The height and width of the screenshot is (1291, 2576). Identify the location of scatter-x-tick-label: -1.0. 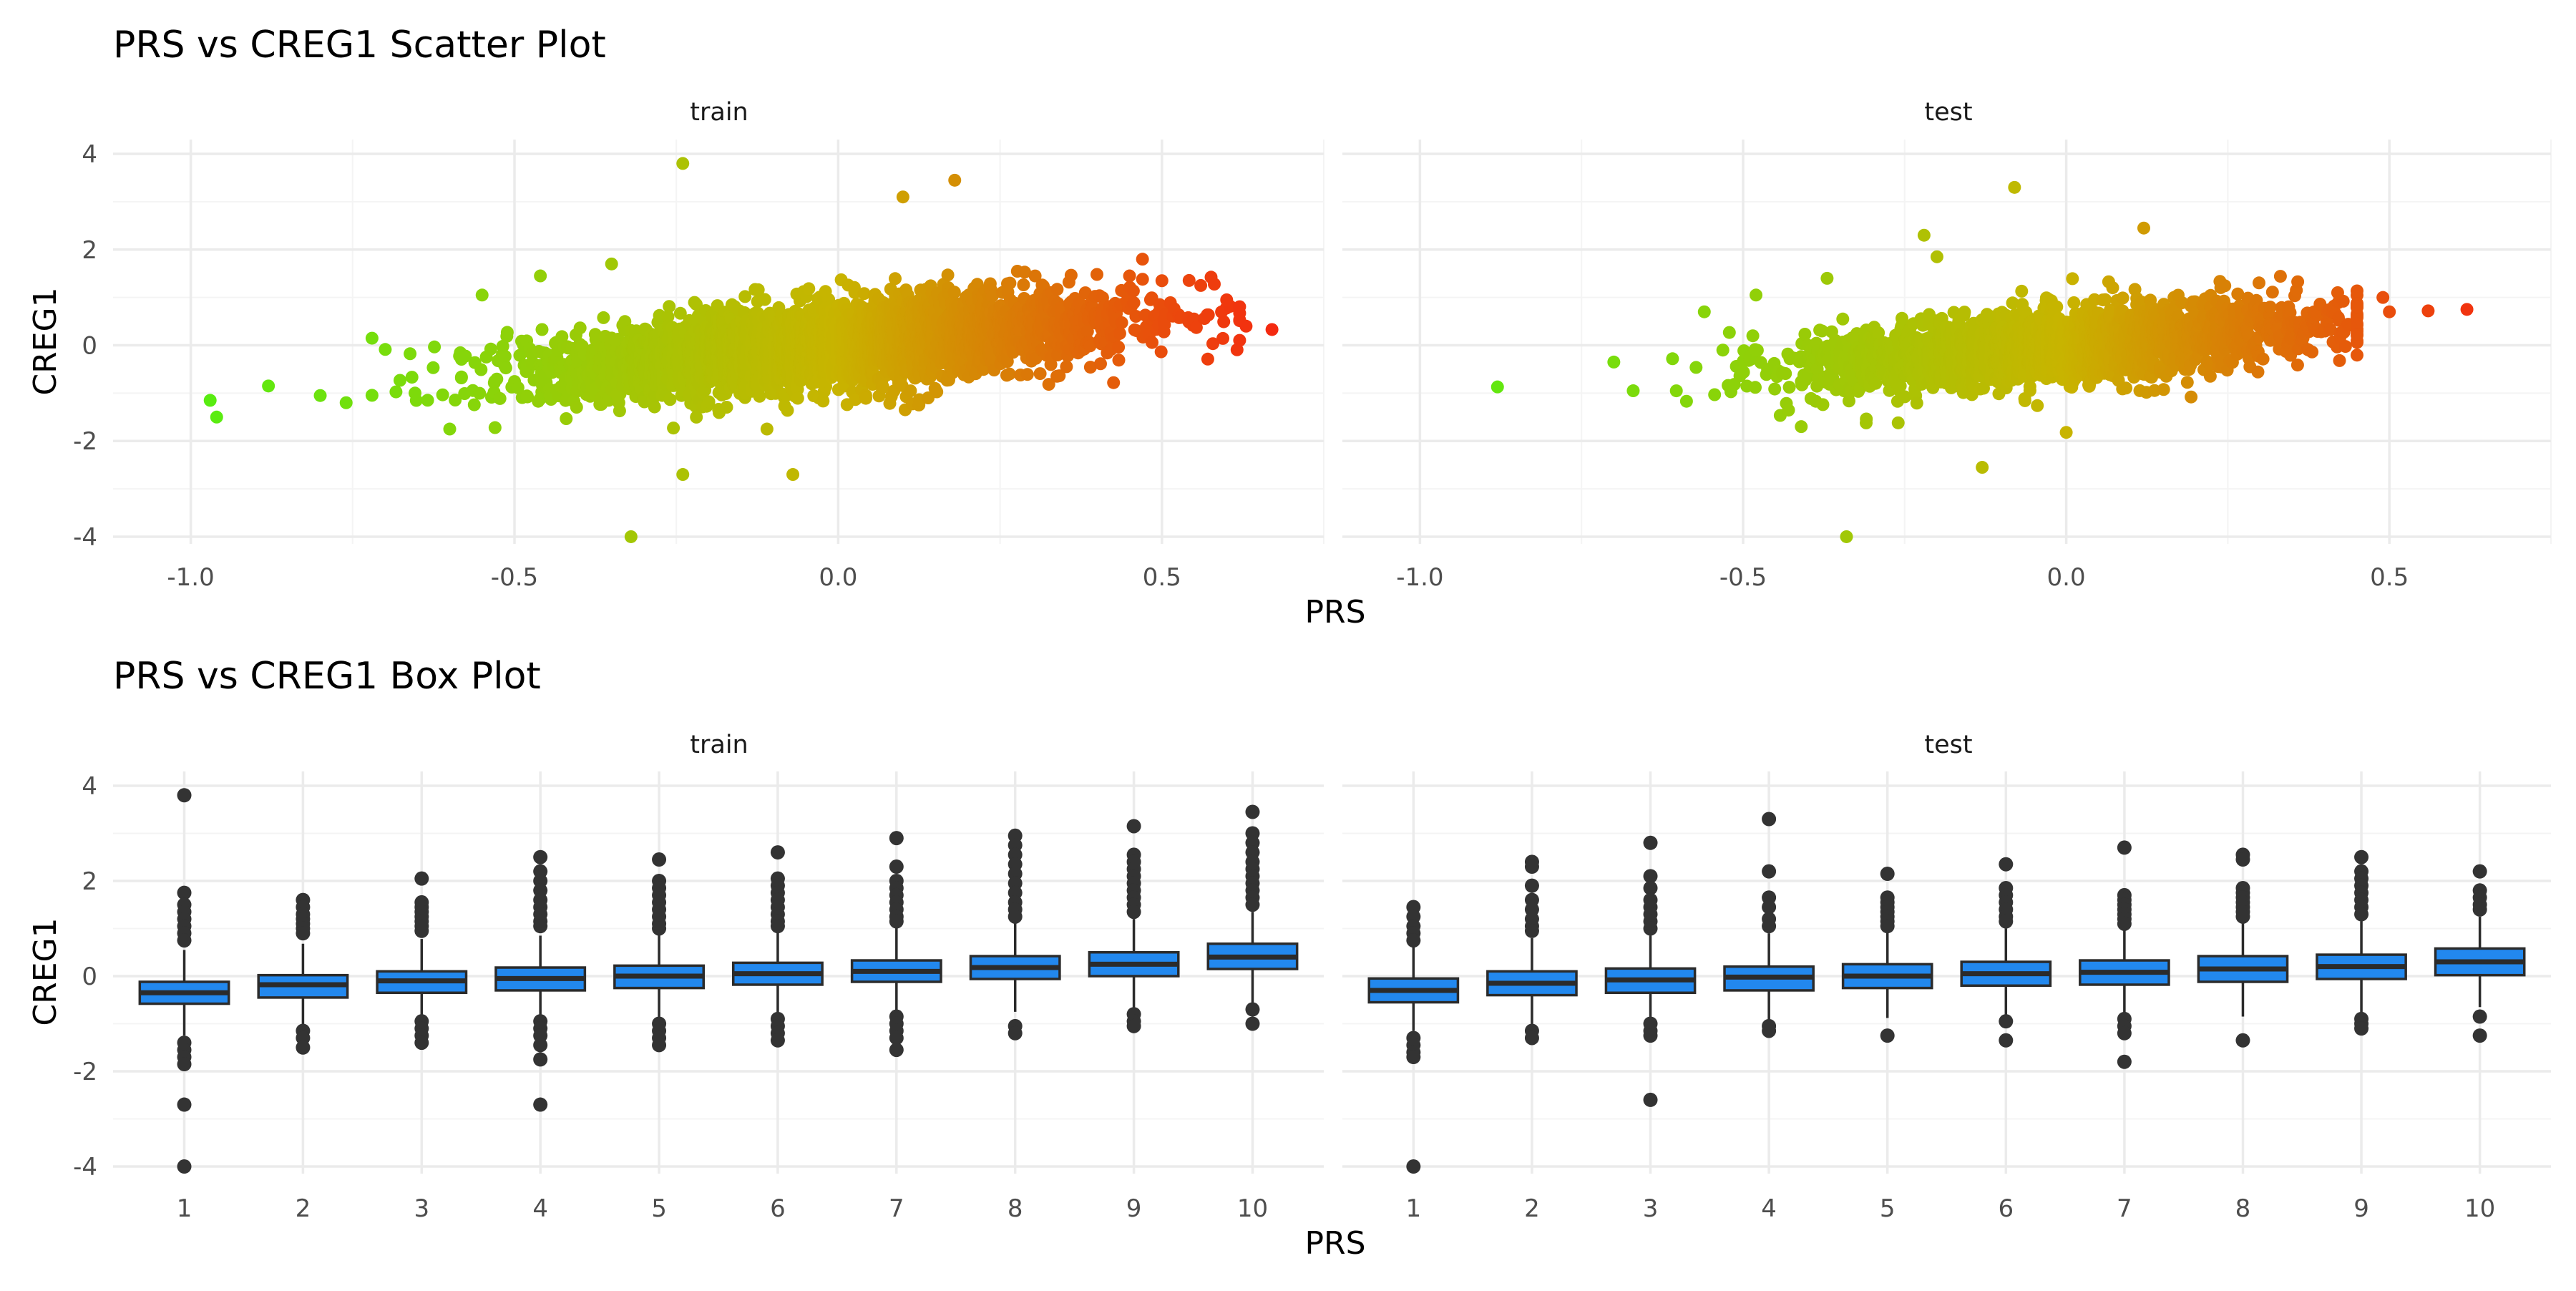
(1419, 577).